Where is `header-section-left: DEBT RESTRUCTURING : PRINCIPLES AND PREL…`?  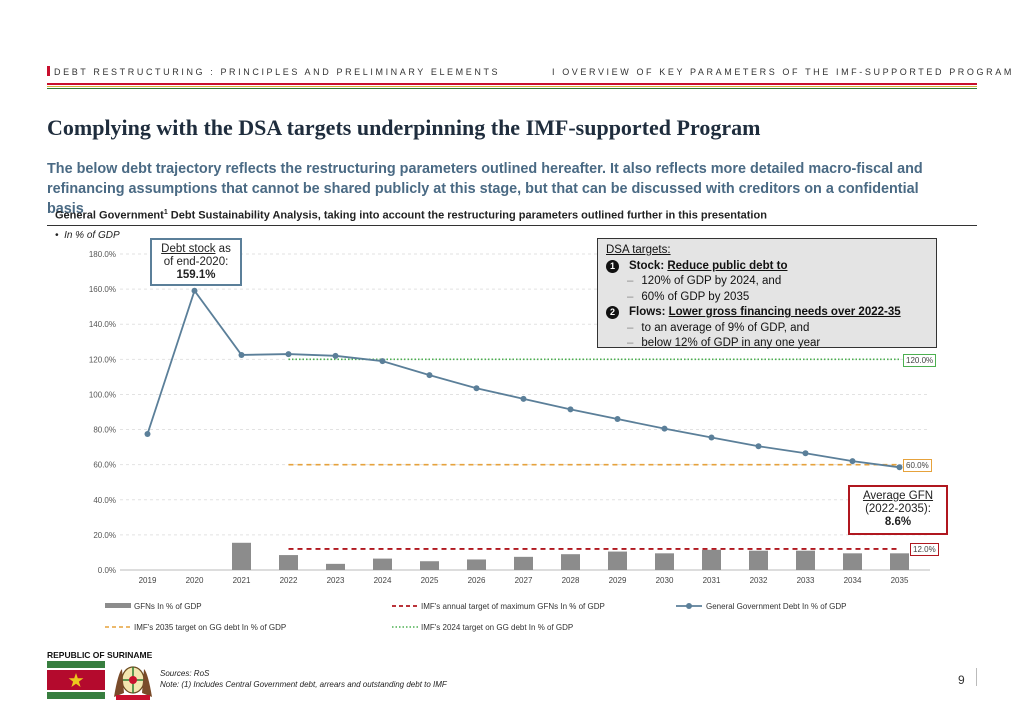 header-section-left: DEBT RESTRUCTURING : PRINCIPLES AND PREL… is located at coordinates (277, 72).